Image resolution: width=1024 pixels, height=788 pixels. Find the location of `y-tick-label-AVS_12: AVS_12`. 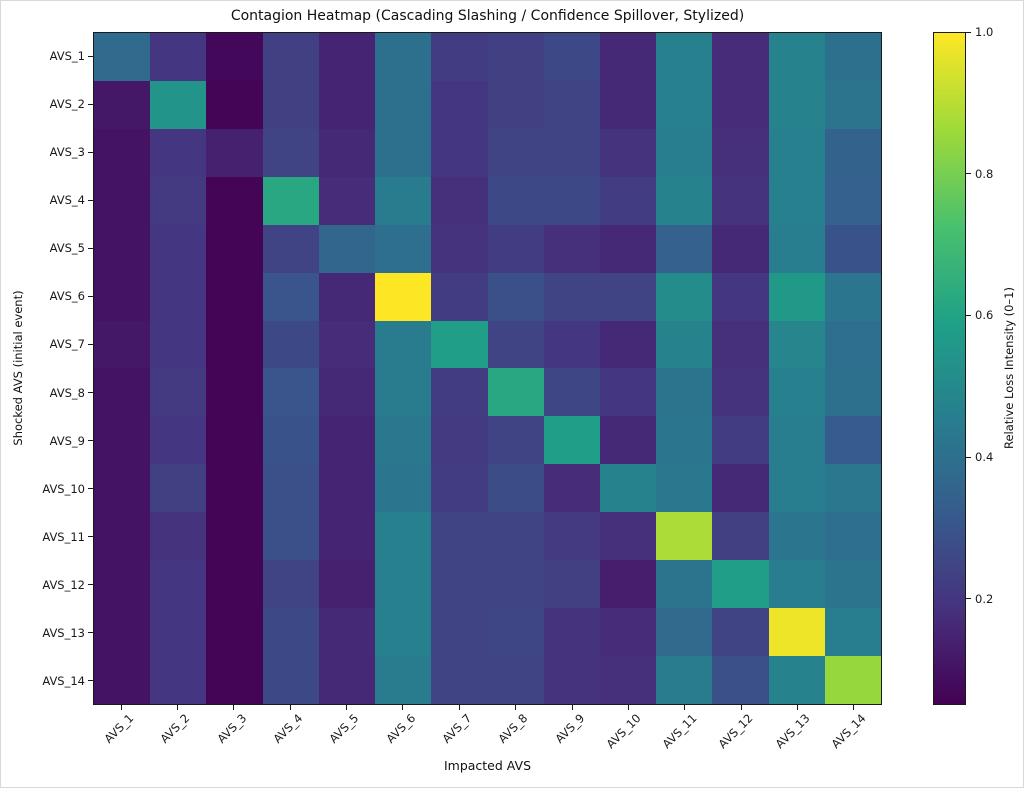

y-tick-label-AVS_12: AVS_12 is located at coordinates (63, 584).